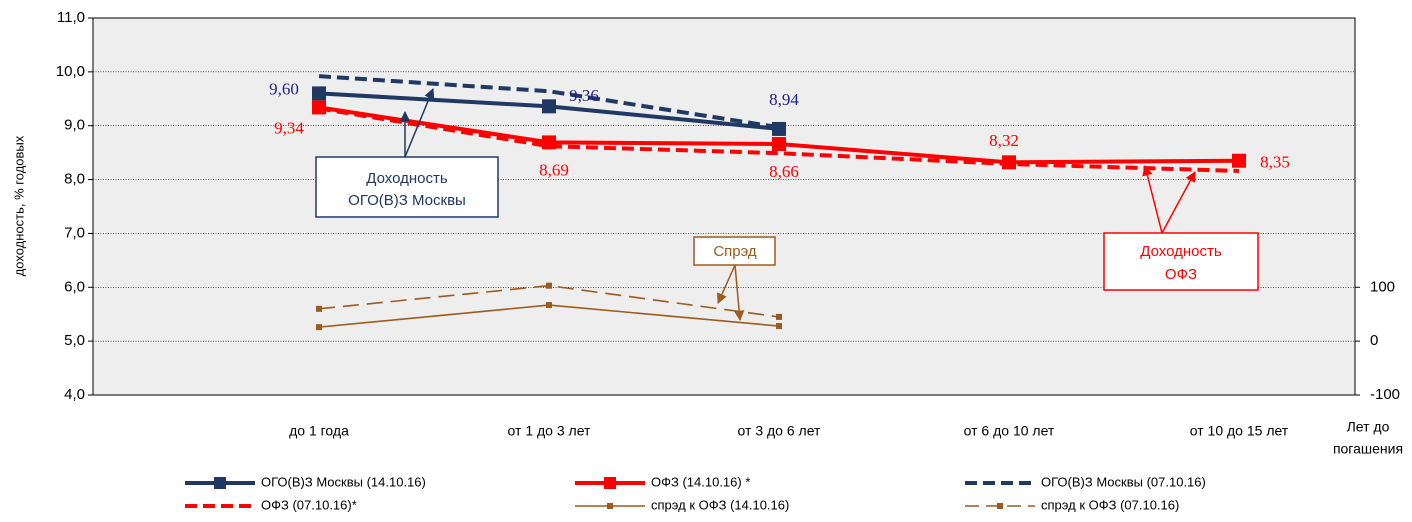  Describe the element at coordinates (784, 99) in the screenshot. I see `data-label: 8,94` at that location.